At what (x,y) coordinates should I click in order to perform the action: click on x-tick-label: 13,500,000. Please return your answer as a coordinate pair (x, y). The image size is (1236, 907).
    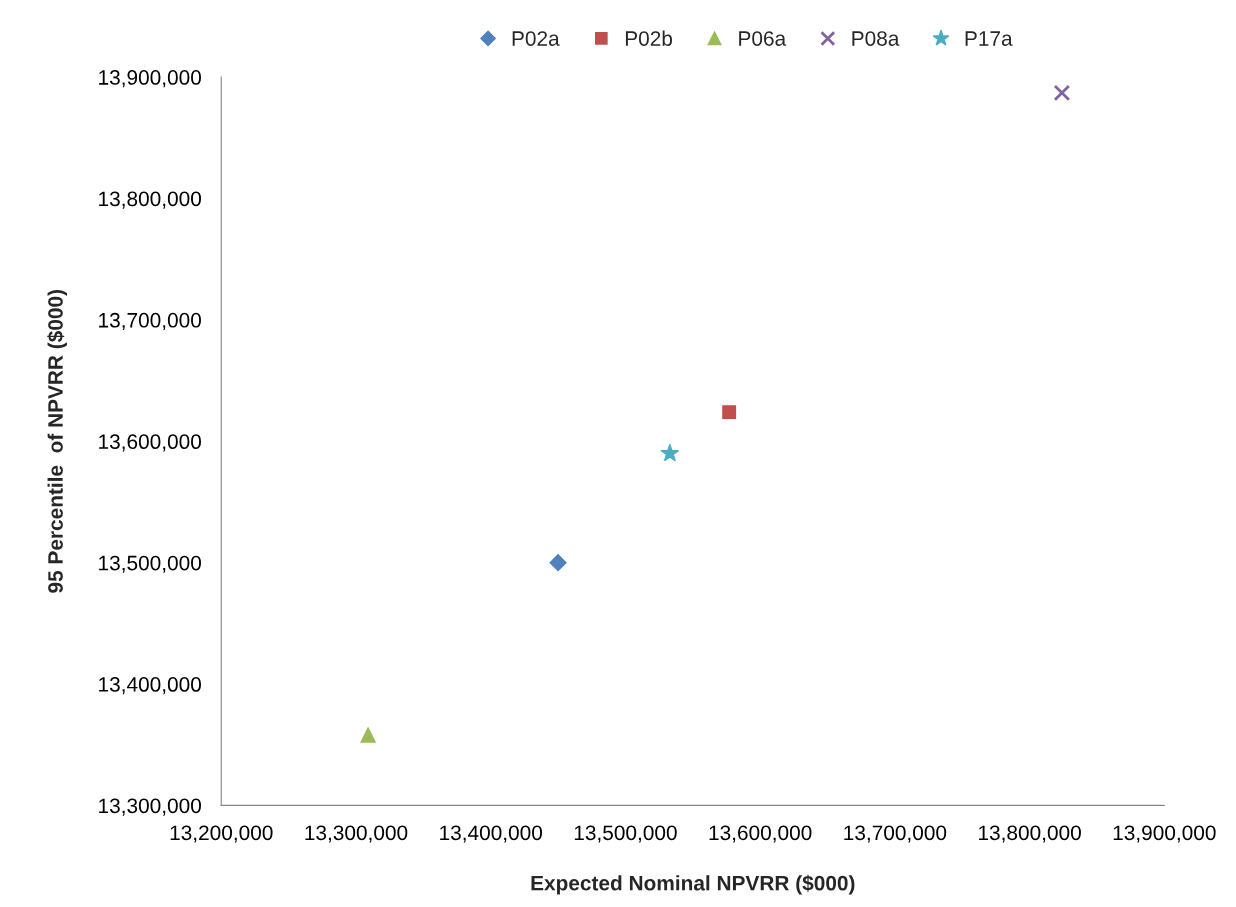
    Looking at the image, I should click on (625, 834).